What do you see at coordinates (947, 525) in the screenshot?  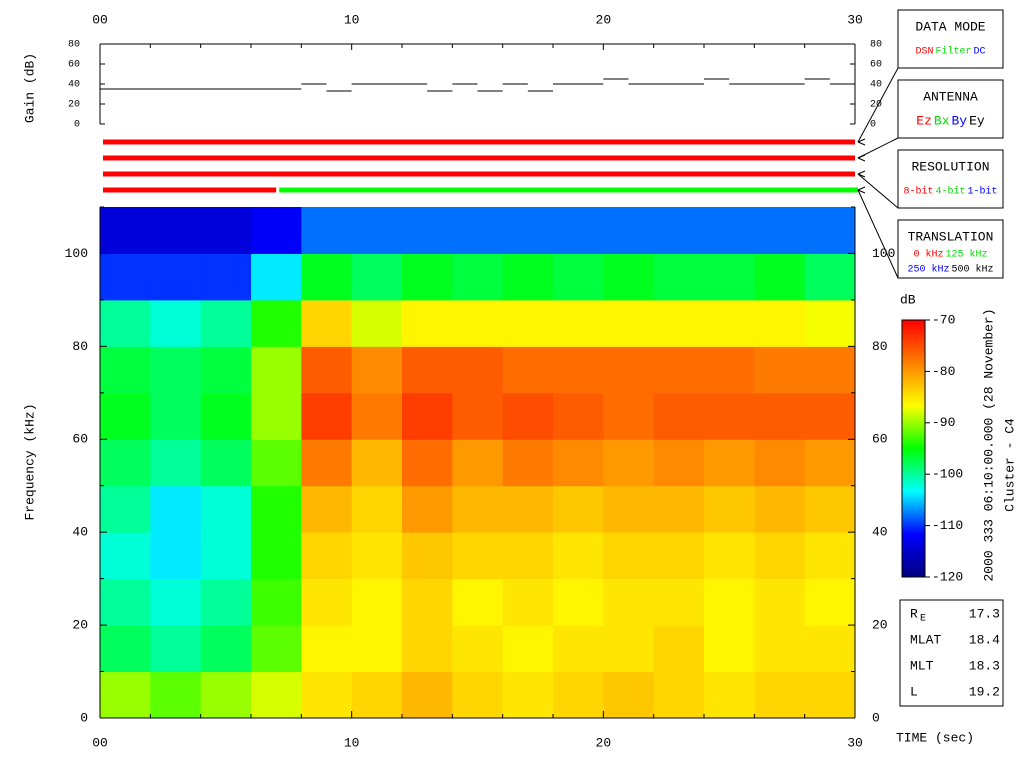 I see `colorbar-tick-label: -110` at bounding box center [947, 525].